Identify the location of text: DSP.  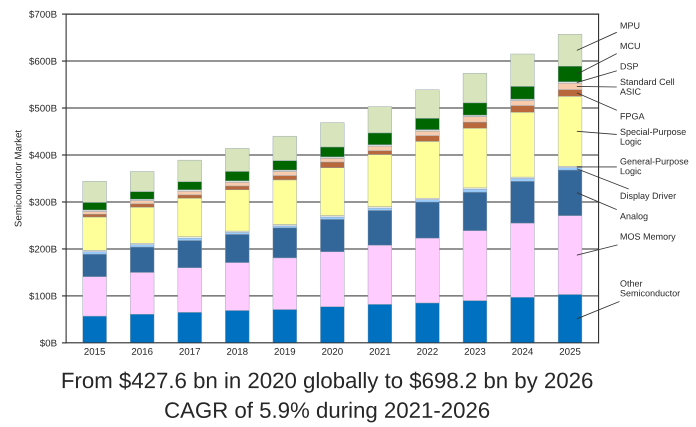
(629, 66).